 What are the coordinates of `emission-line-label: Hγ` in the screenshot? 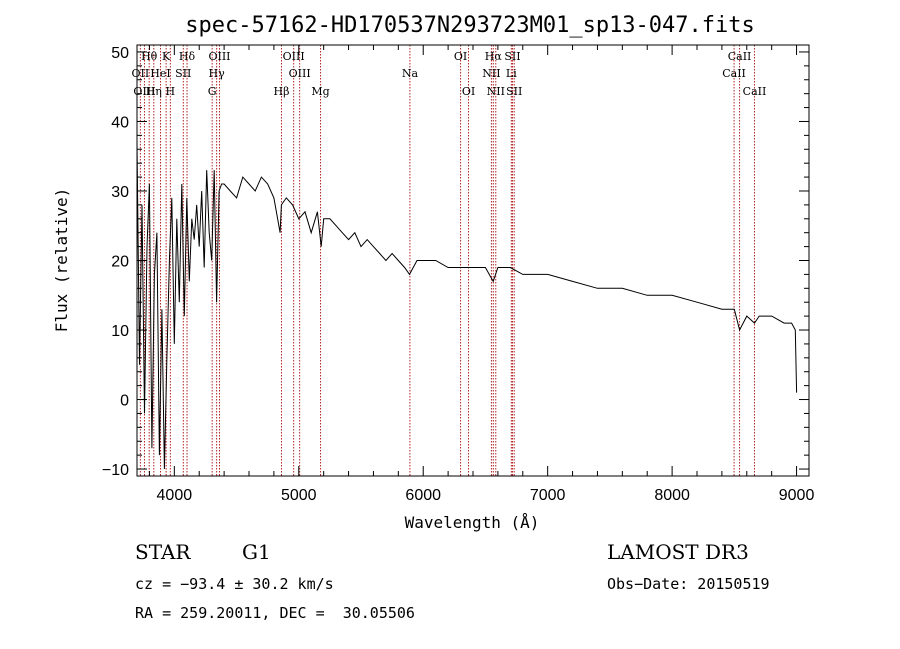 It's located at (217, 73).